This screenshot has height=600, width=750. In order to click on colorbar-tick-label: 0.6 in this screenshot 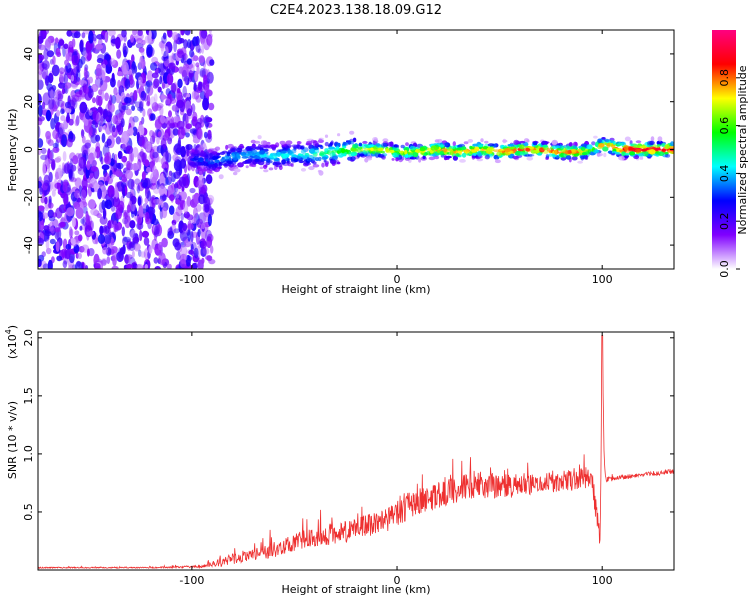, I will do `click(724, 126)`.